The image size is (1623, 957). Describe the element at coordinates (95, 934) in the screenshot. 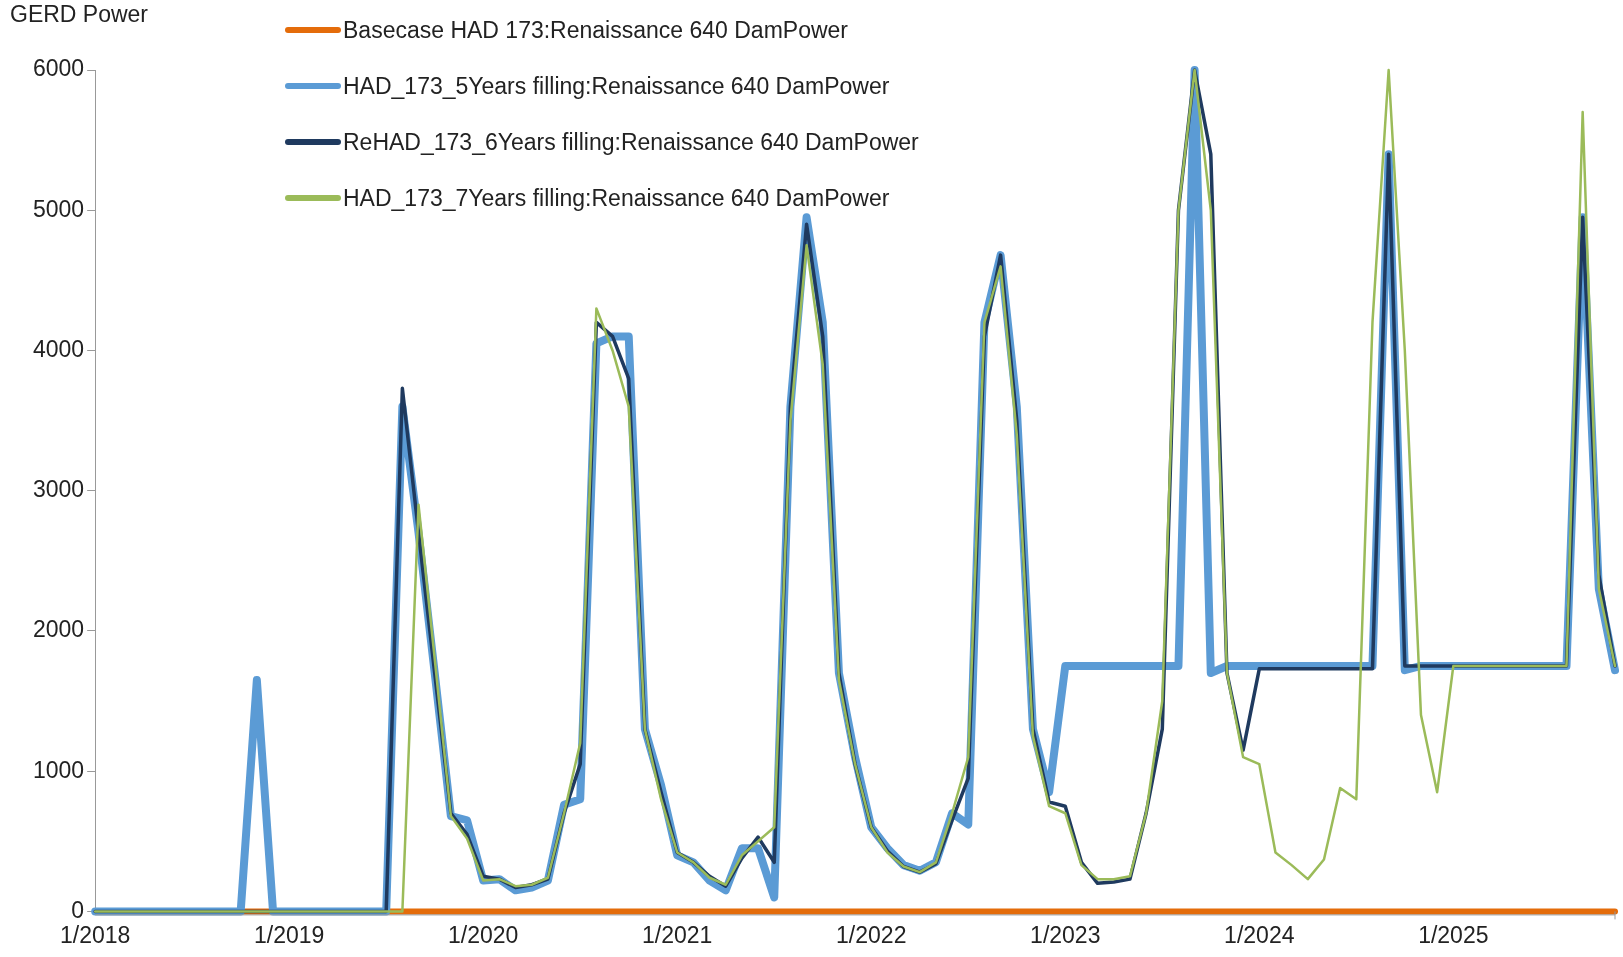

I see `x-tick-label: 1/2018` at that location.